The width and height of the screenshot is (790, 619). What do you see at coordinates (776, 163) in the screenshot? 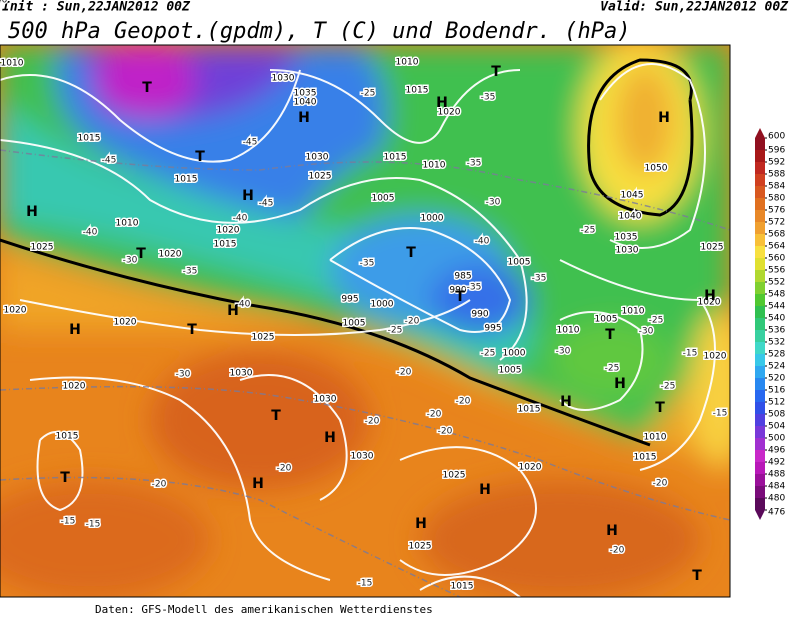
I see `scale-label: 592` at bounding box center [776, 163].